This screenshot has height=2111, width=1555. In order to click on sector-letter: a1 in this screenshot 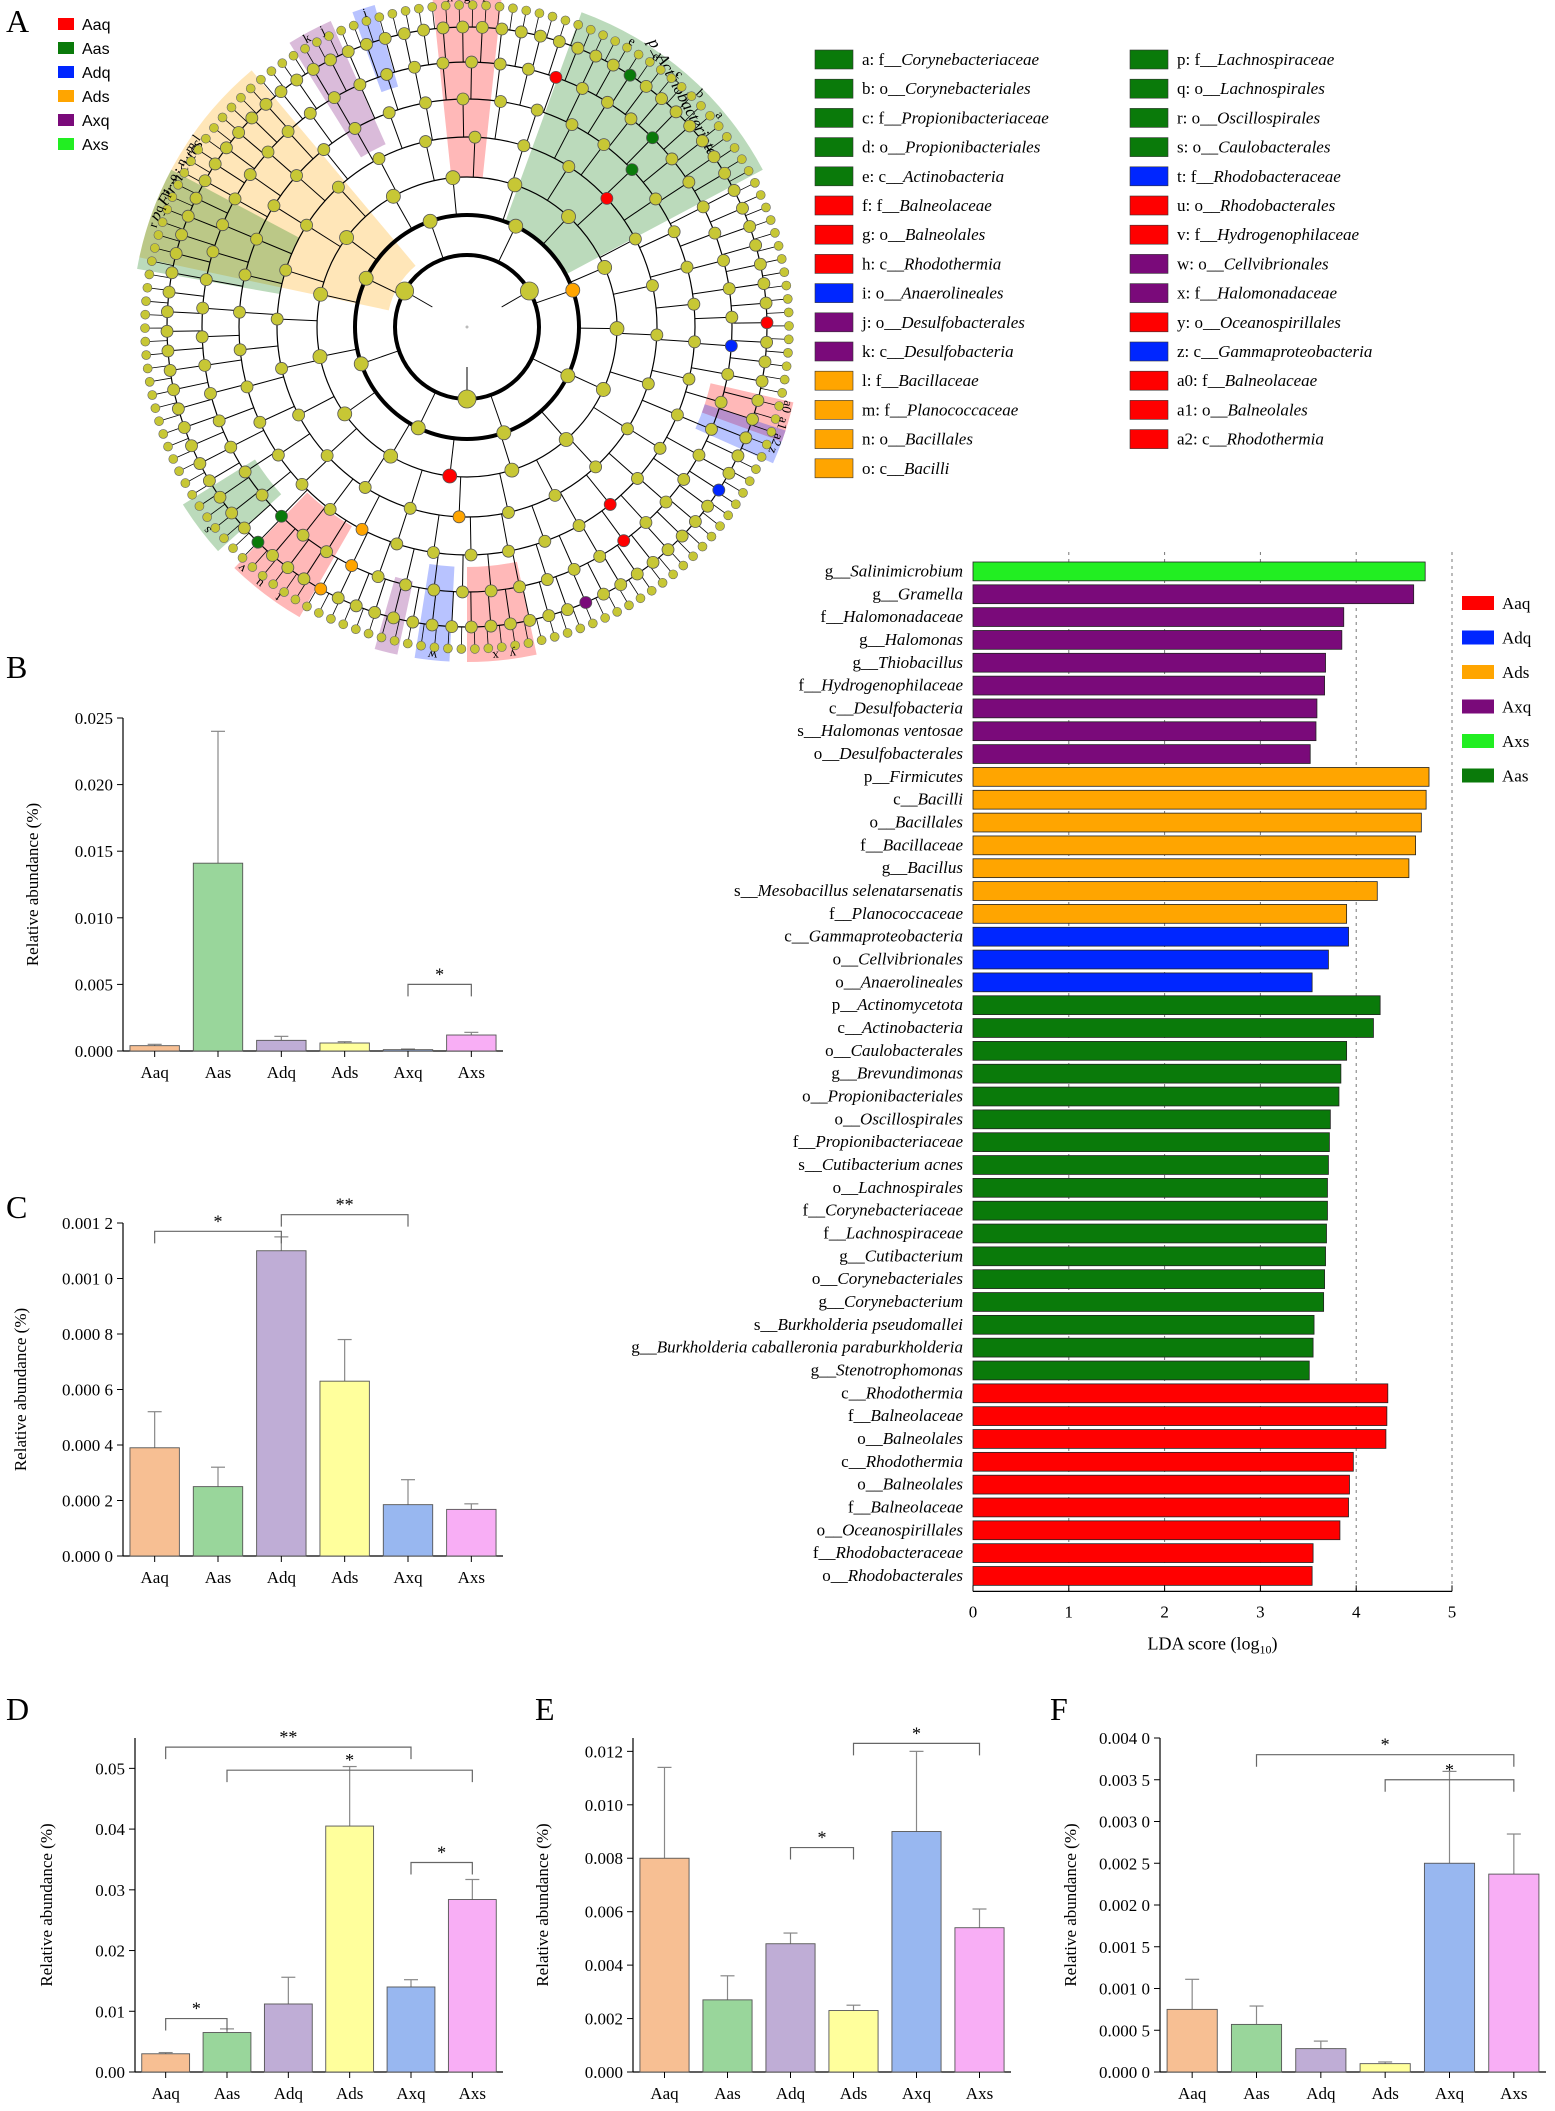, I will do `click(783, 424)`.